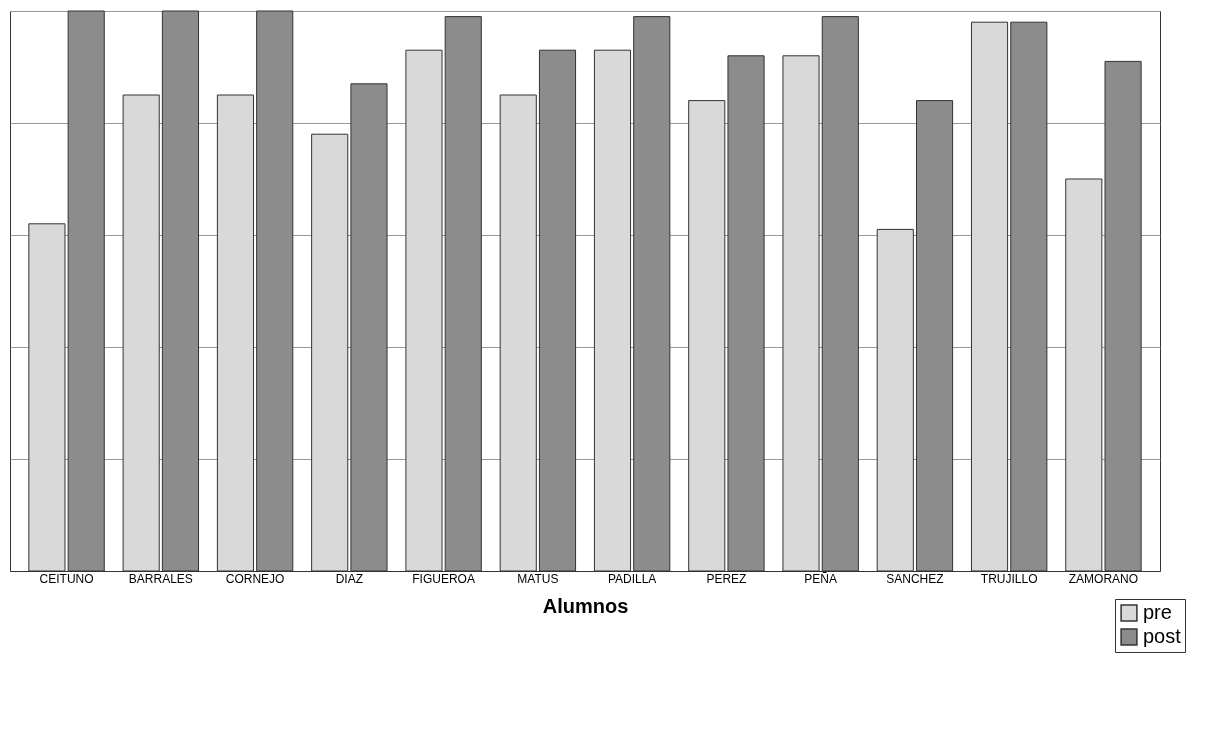 This screenshot has height=733, width=1209. What do you see at coordinates (349, 578) in the screenshot?
I see `x-tick-label: DIAZ` at bounding box center [349, 578].